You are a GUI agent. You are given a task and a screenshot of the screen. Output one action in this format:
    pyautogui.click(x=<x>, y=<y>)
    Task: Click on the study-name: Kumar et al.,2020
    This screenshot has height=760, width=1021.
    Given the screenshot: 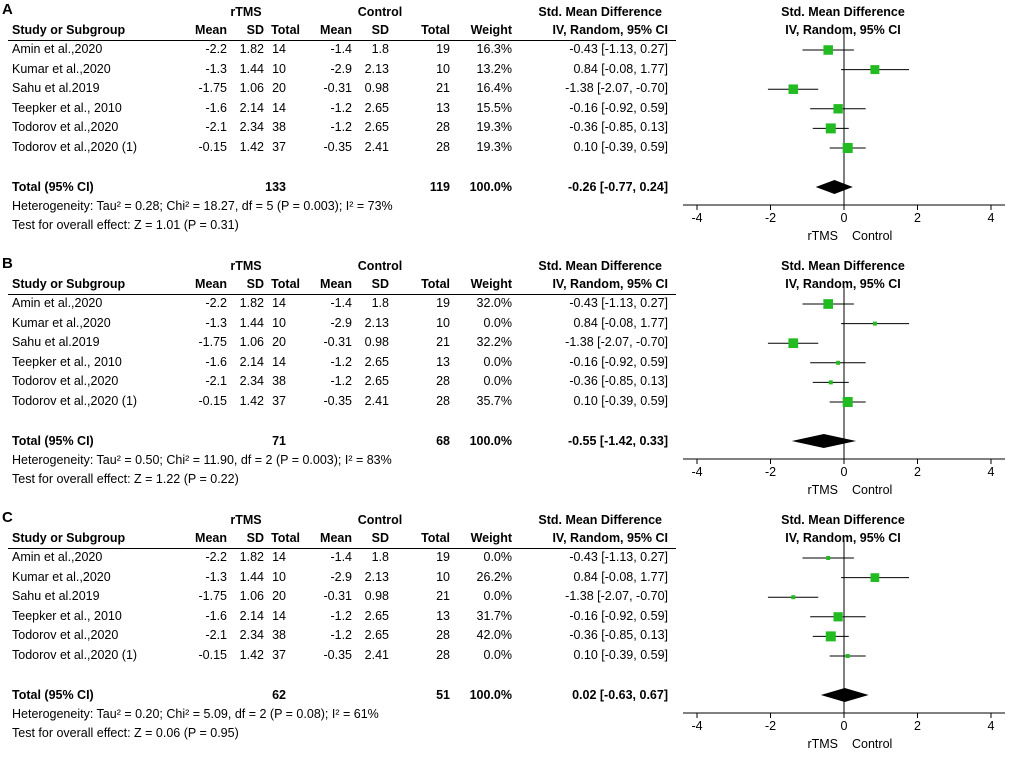 What is the action you would take?
    pyautogui.click(x=61, y=576)
    